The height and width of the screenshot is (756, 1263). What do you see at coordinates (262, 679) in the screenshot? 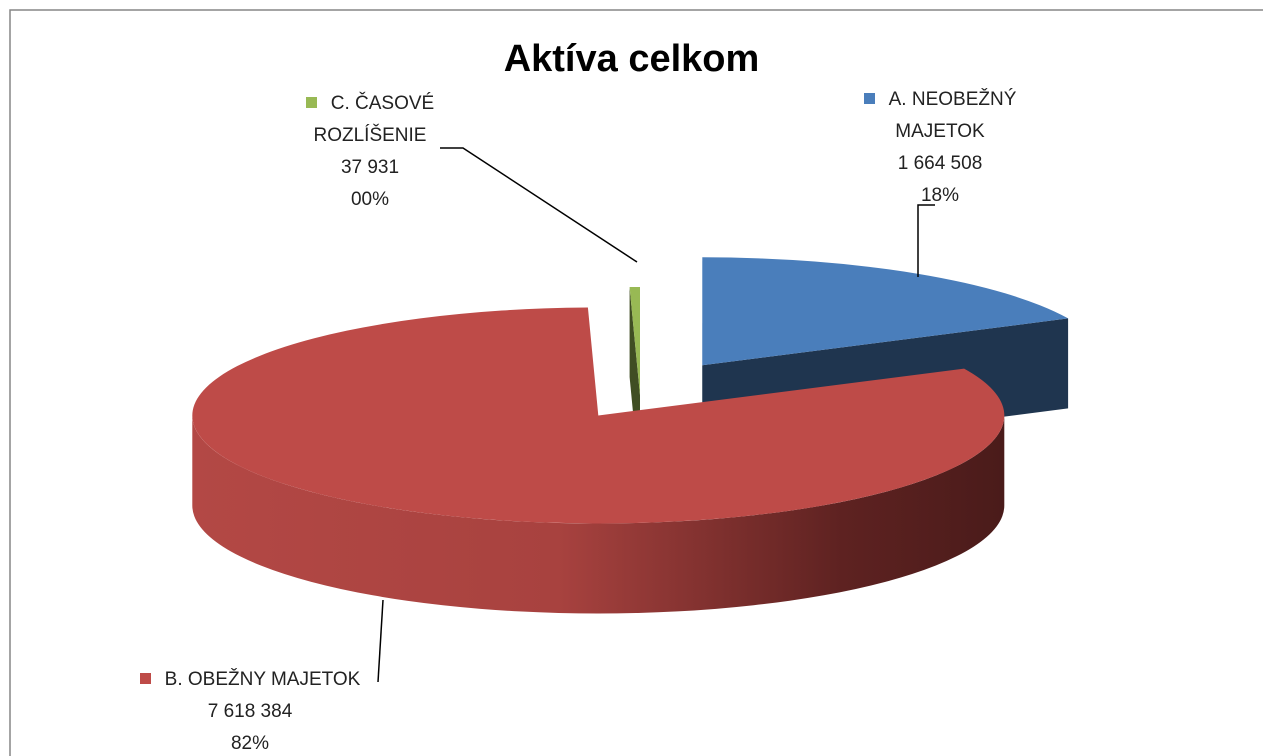
I see `category-name: B. OBEŽNY MAJETOK` at bounding box center [262, 679].